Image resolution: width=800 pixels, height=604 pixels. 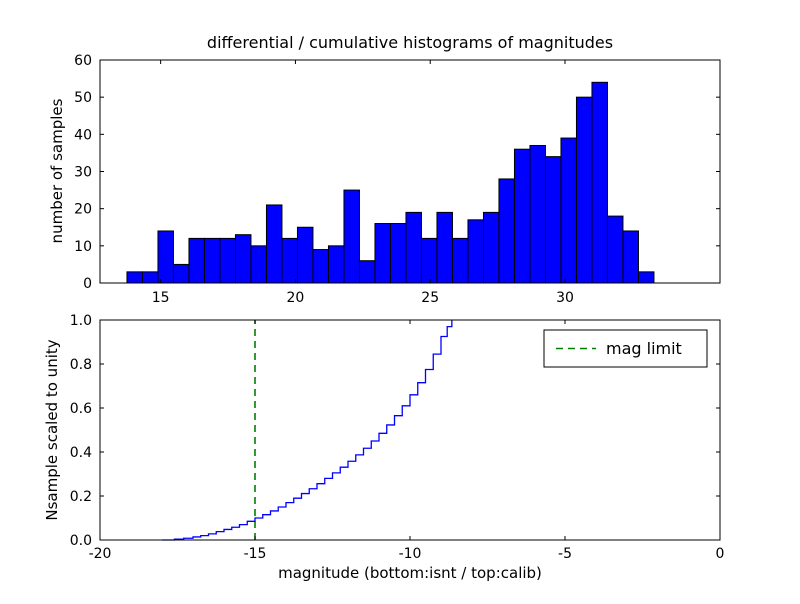 What do you see at coordinates (83, 210) in the screenshot?
I see `y-tick-label: 20` at bounding box center [83, 210].